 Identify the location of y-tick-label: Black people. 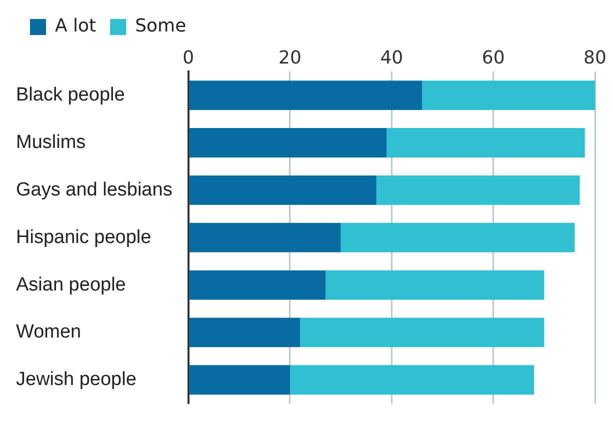
(70, 95).